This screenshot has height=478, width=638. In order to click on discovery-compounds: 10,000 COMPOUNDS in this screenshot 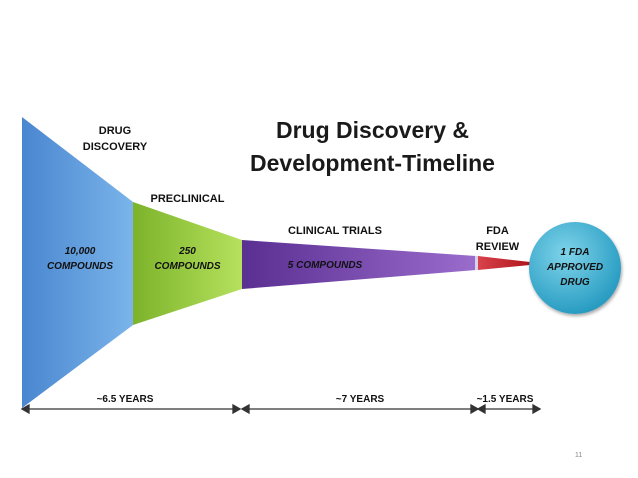, I will do `click(80, 259)`.